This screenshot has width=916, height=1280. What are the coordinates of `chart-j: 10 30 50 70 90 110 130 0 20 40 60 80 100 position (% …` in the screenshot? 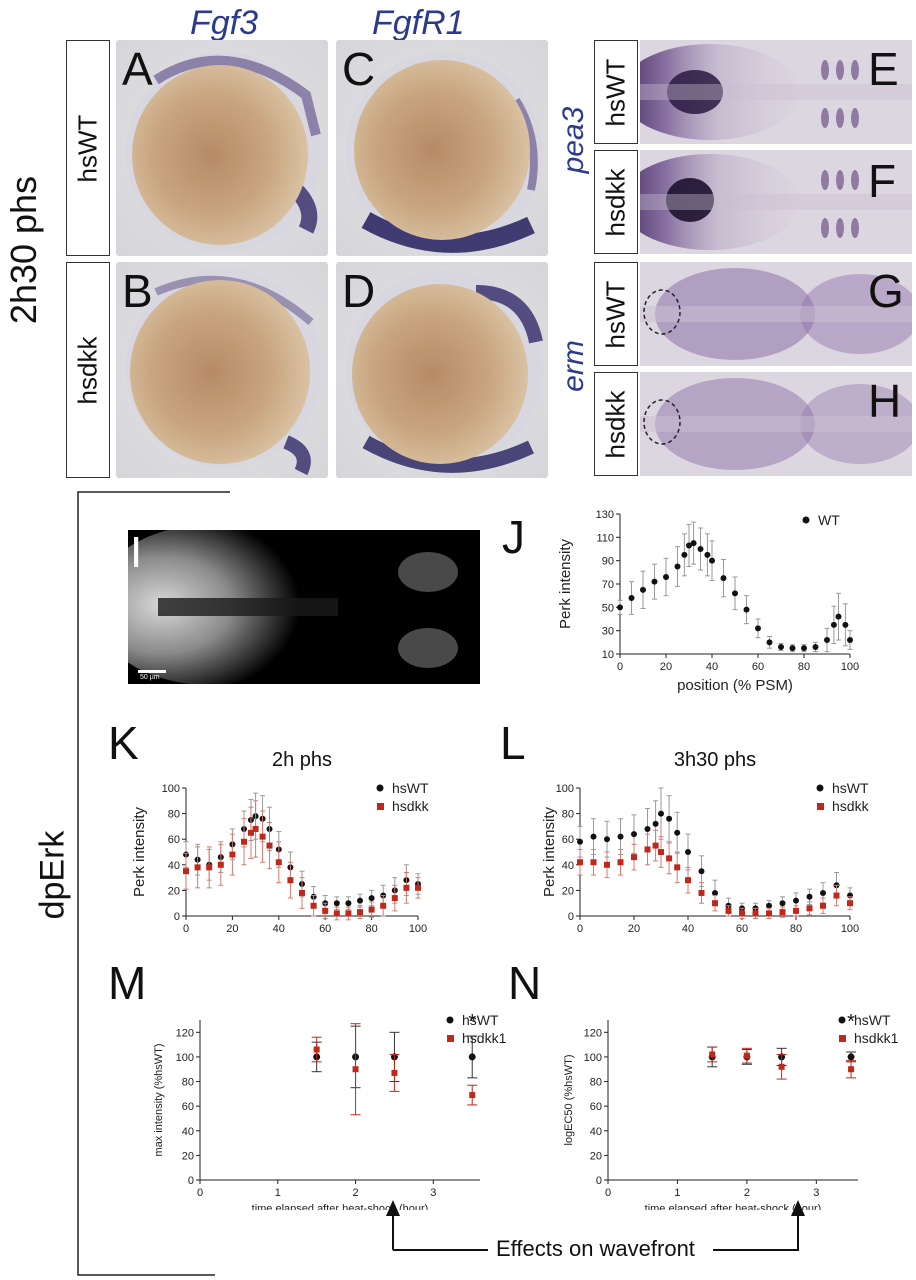 It's located at (708, 601).